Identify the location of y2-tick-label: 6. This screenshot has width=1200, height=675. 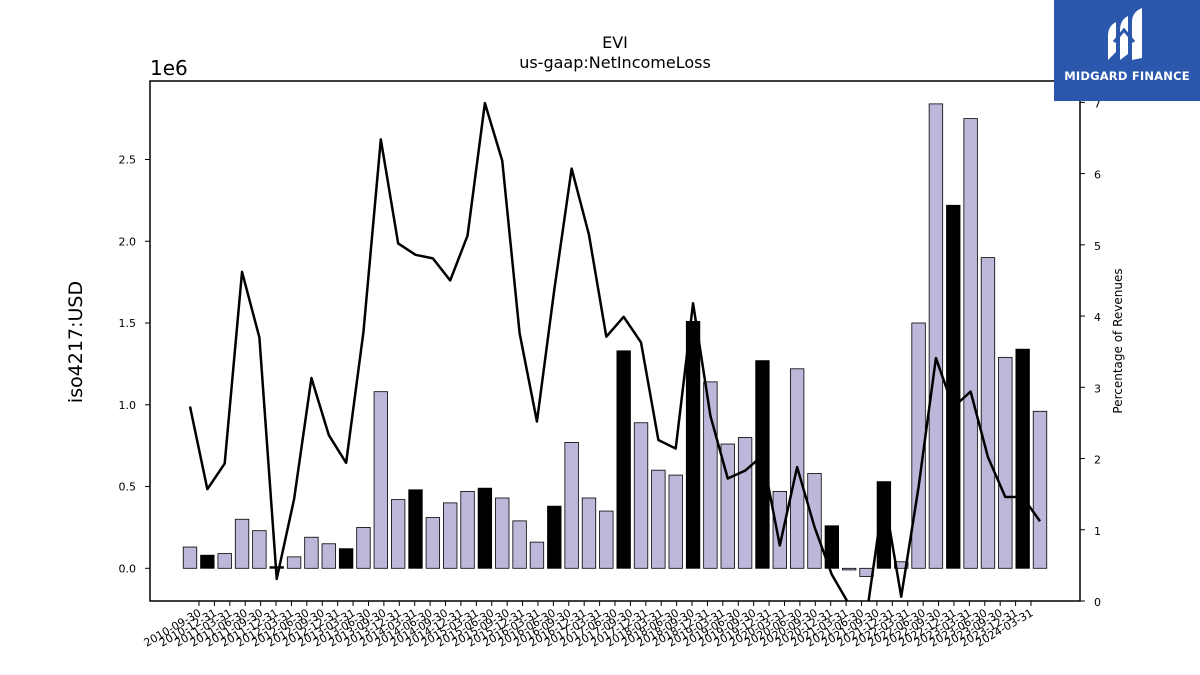
(1097, 175).